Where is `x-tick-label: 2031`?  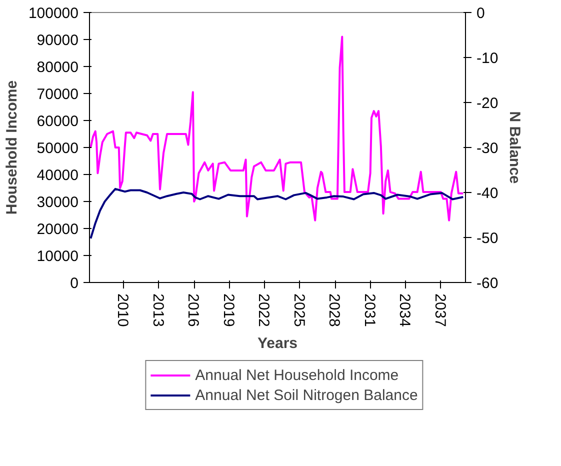
x-tick-label: 2031 is located at coordinates (369, 310).